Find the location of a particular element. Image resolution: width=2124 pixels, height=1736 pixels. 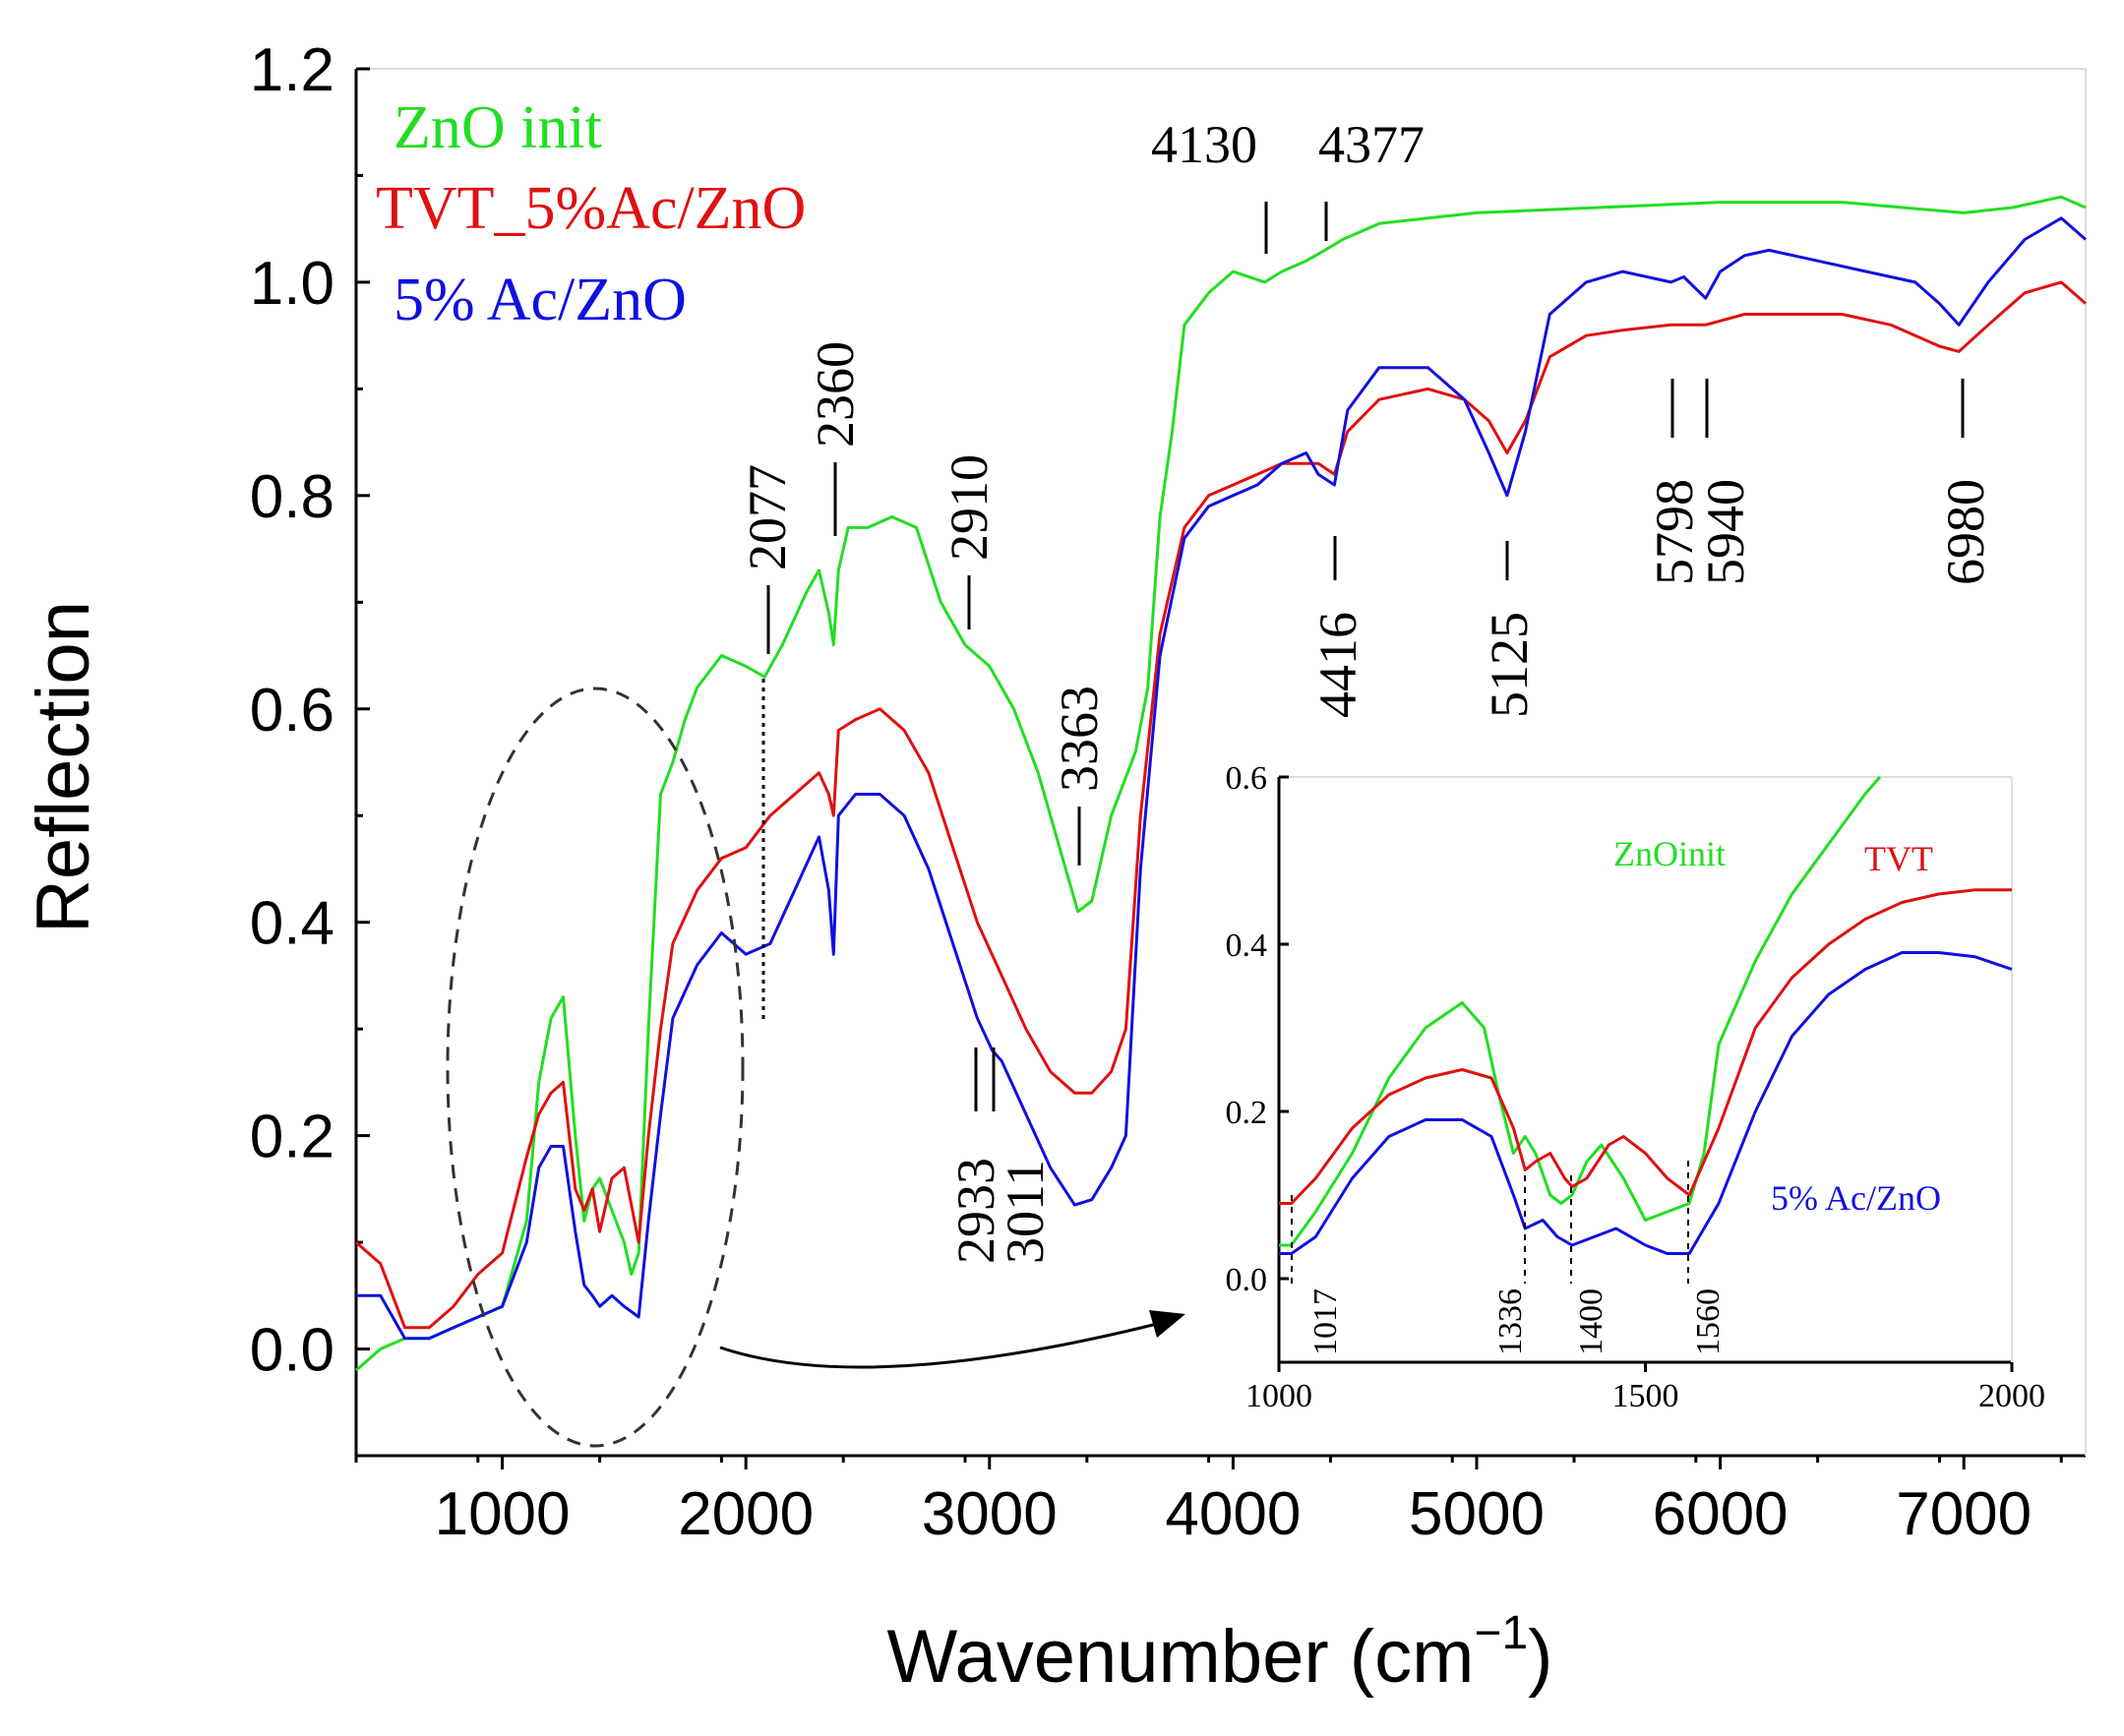

inset-y-tick-label: 0.2 is located at coordinates (1247, 1113).